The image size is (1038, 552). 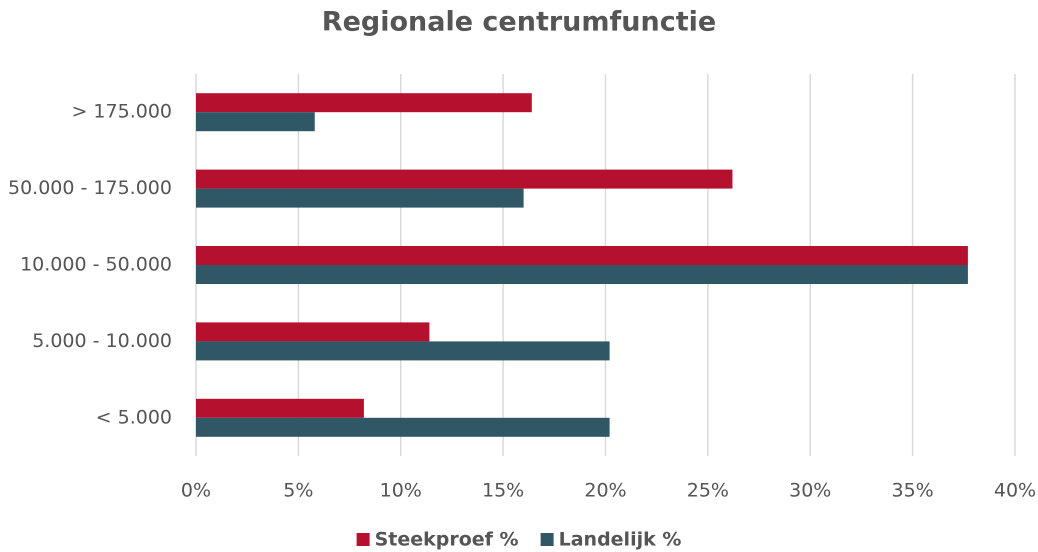 What do you see at coordinates (134, 417) in the screenshot?
I see `y-tick-label: < 5.000` at bounding box center [134, 417].